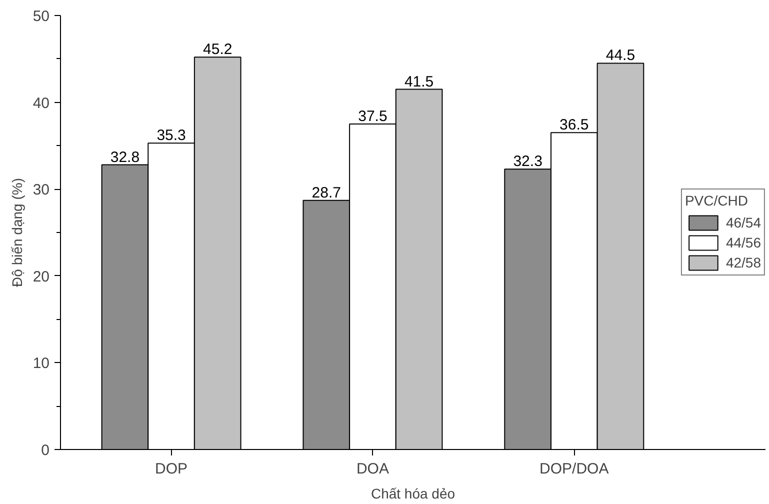  I want to click on data-label: 41.5, so click(419, 81).